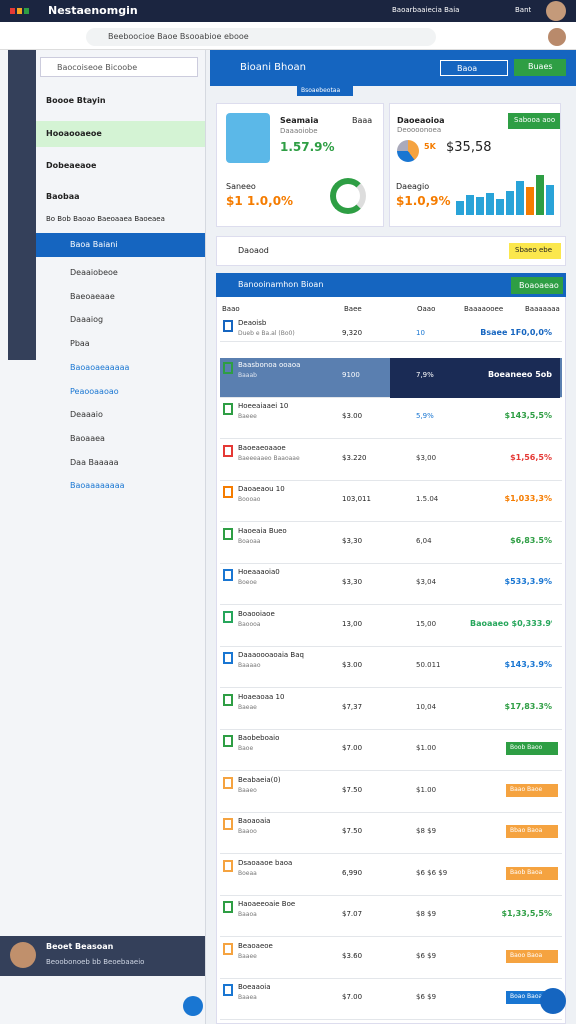 The height and width of the screenshot is (1024, 576). I want to click on status-badge: Baao Baoe, so click(532, 790).